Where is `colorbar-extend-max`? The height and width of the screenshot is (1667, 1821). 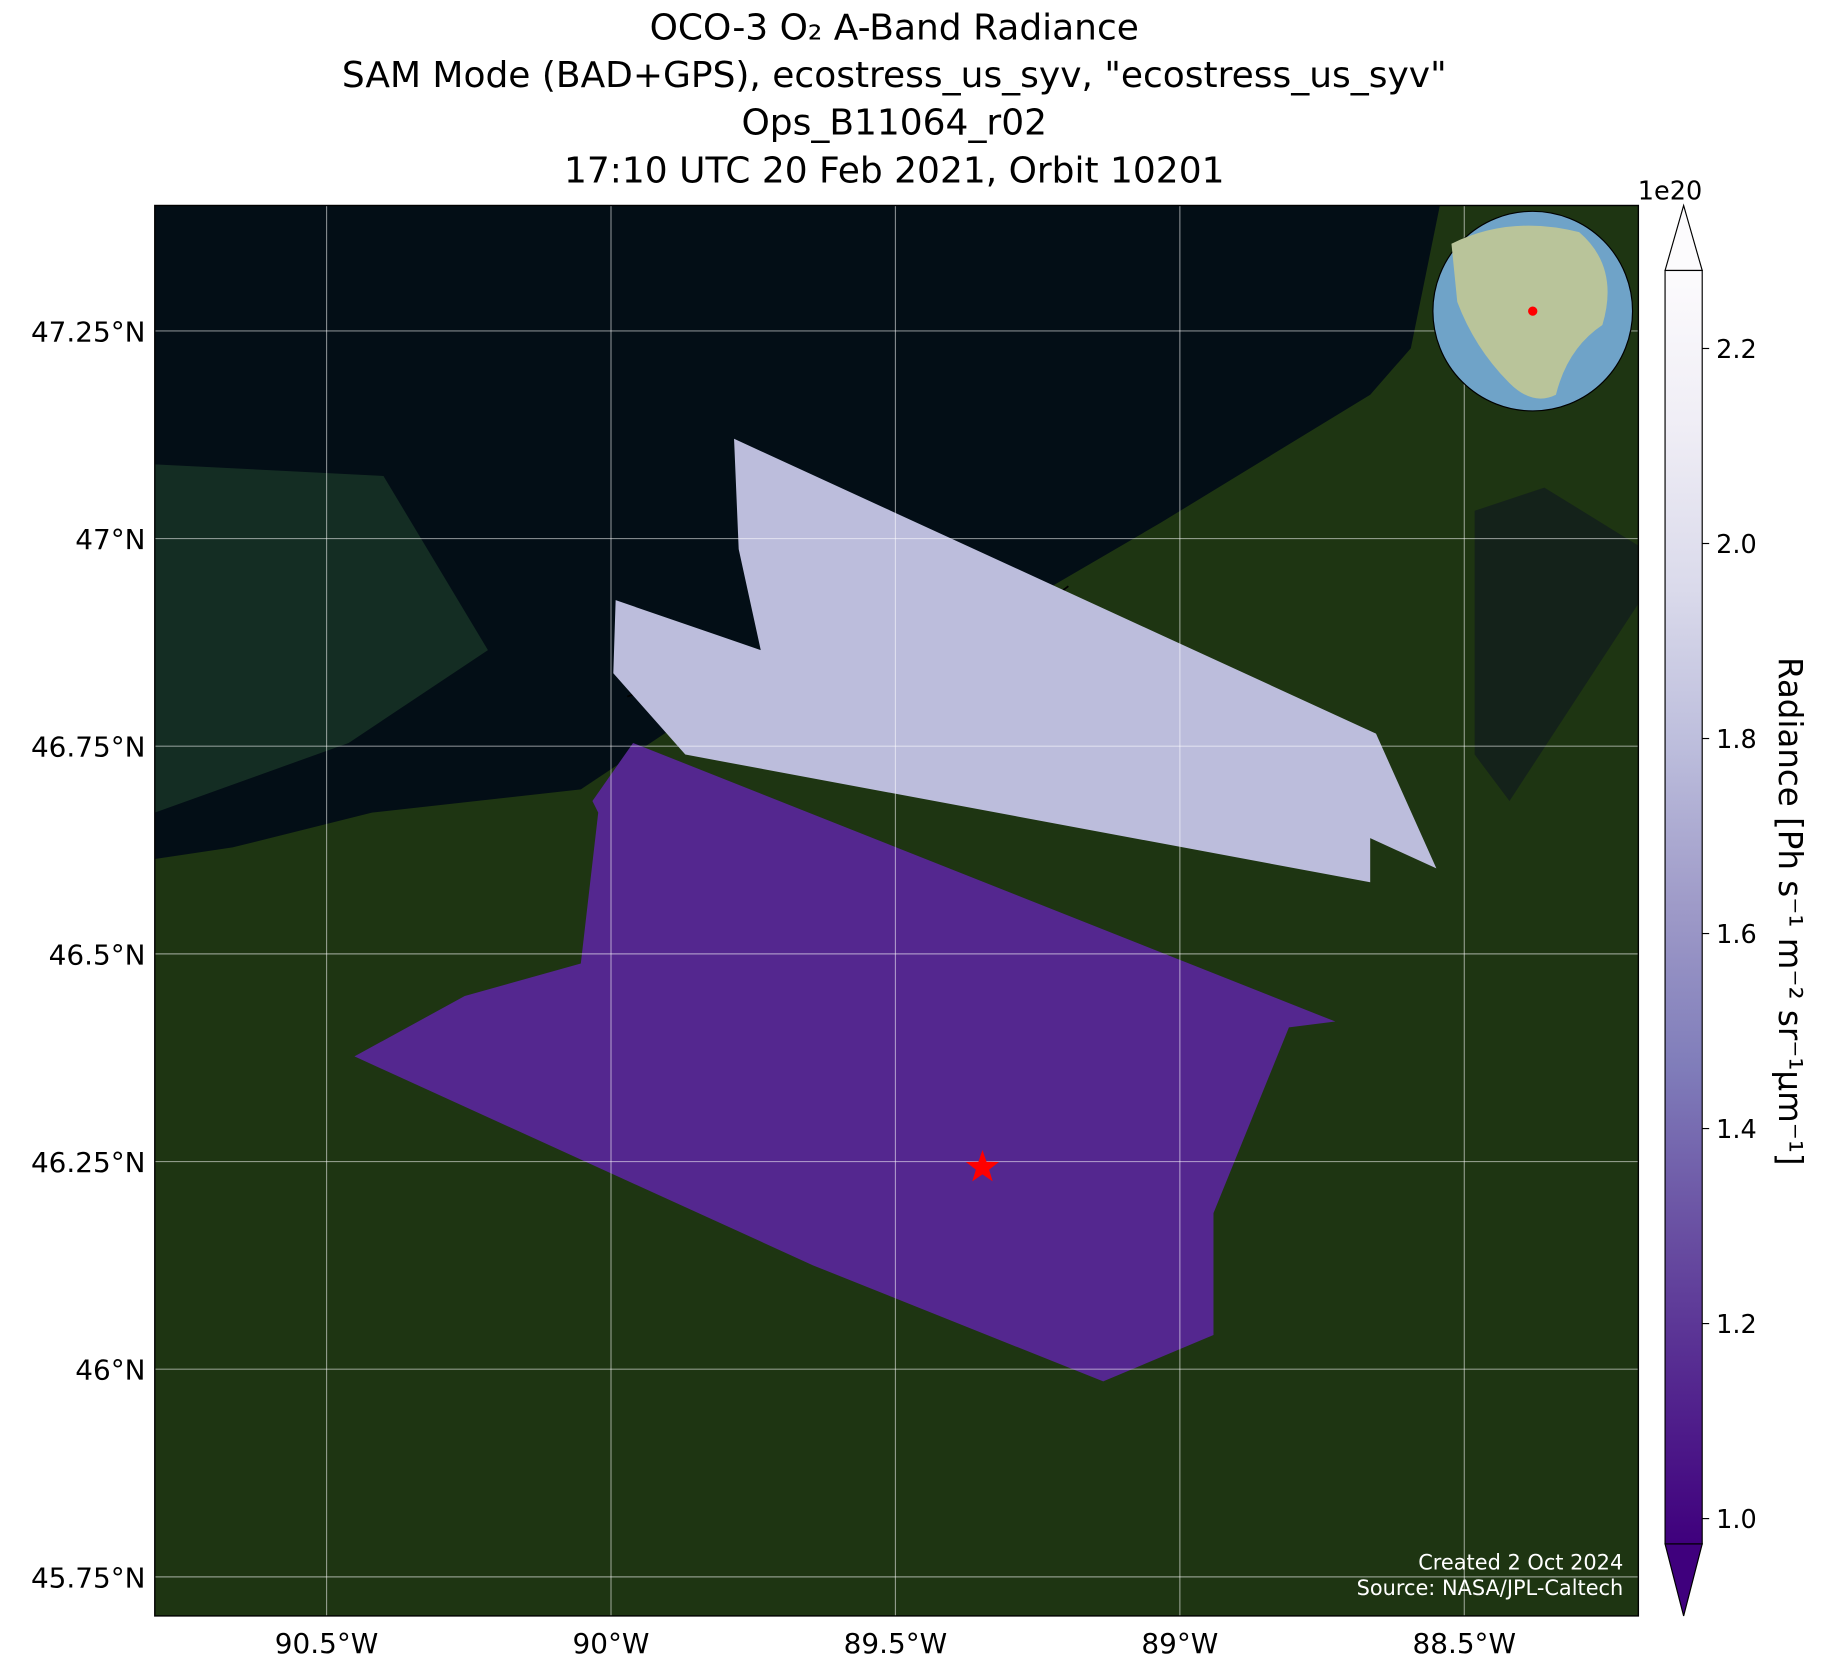 colorbar-extend-max is located at coordinates (1683, 237).